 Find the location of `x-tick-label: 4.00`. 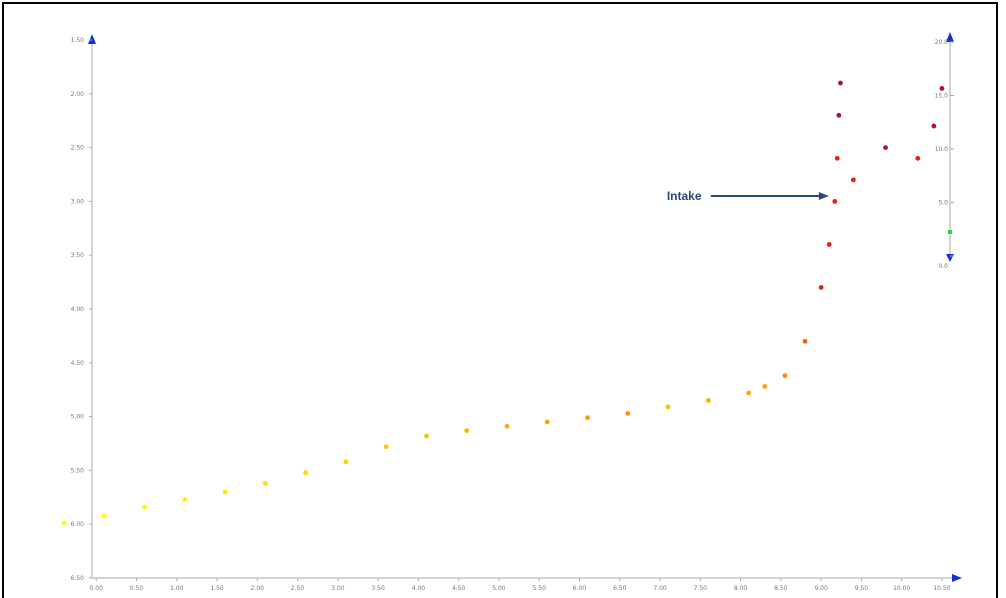

x-tick-label: 4.00 is located at coordinates (419, 588).